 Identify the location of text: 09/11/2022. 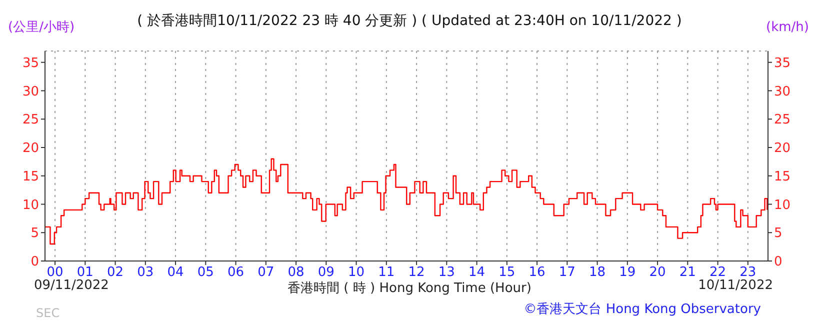
(71, 285).